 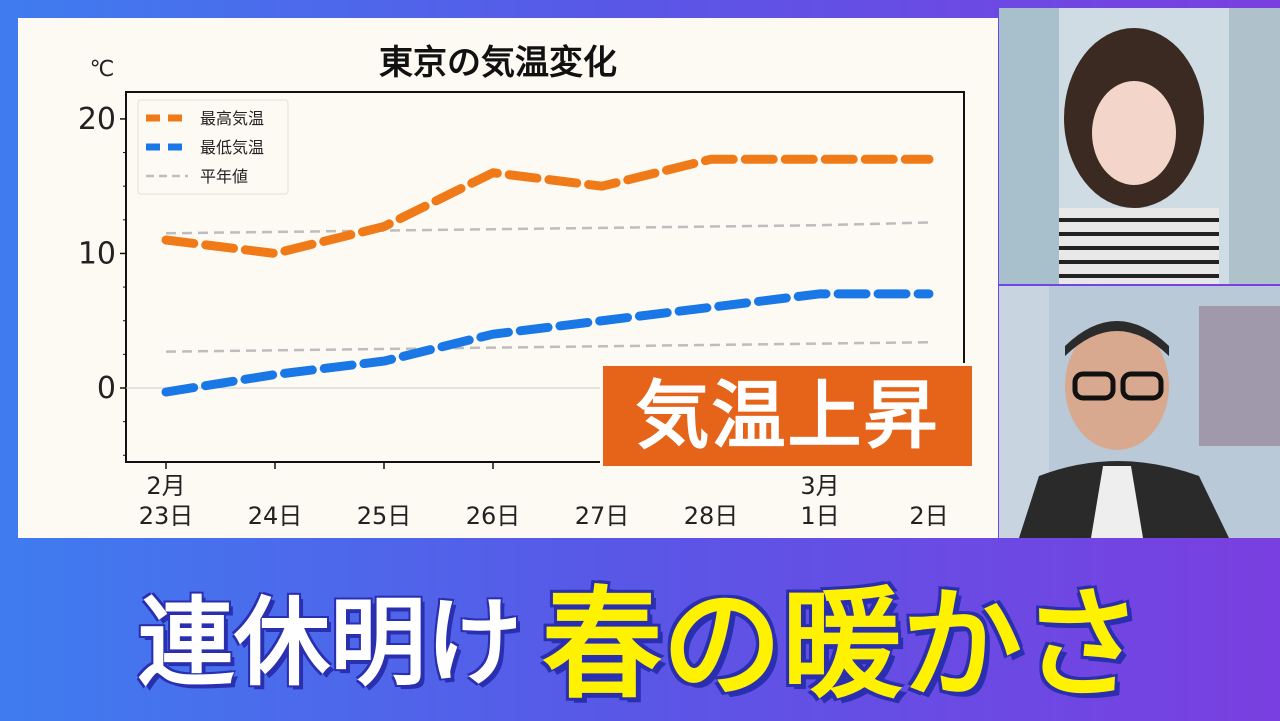 What do you see at coordinates (330, 634) in the screenshot?
I see `headline-text-white: 連休明け` at bounding box center [330, 634].